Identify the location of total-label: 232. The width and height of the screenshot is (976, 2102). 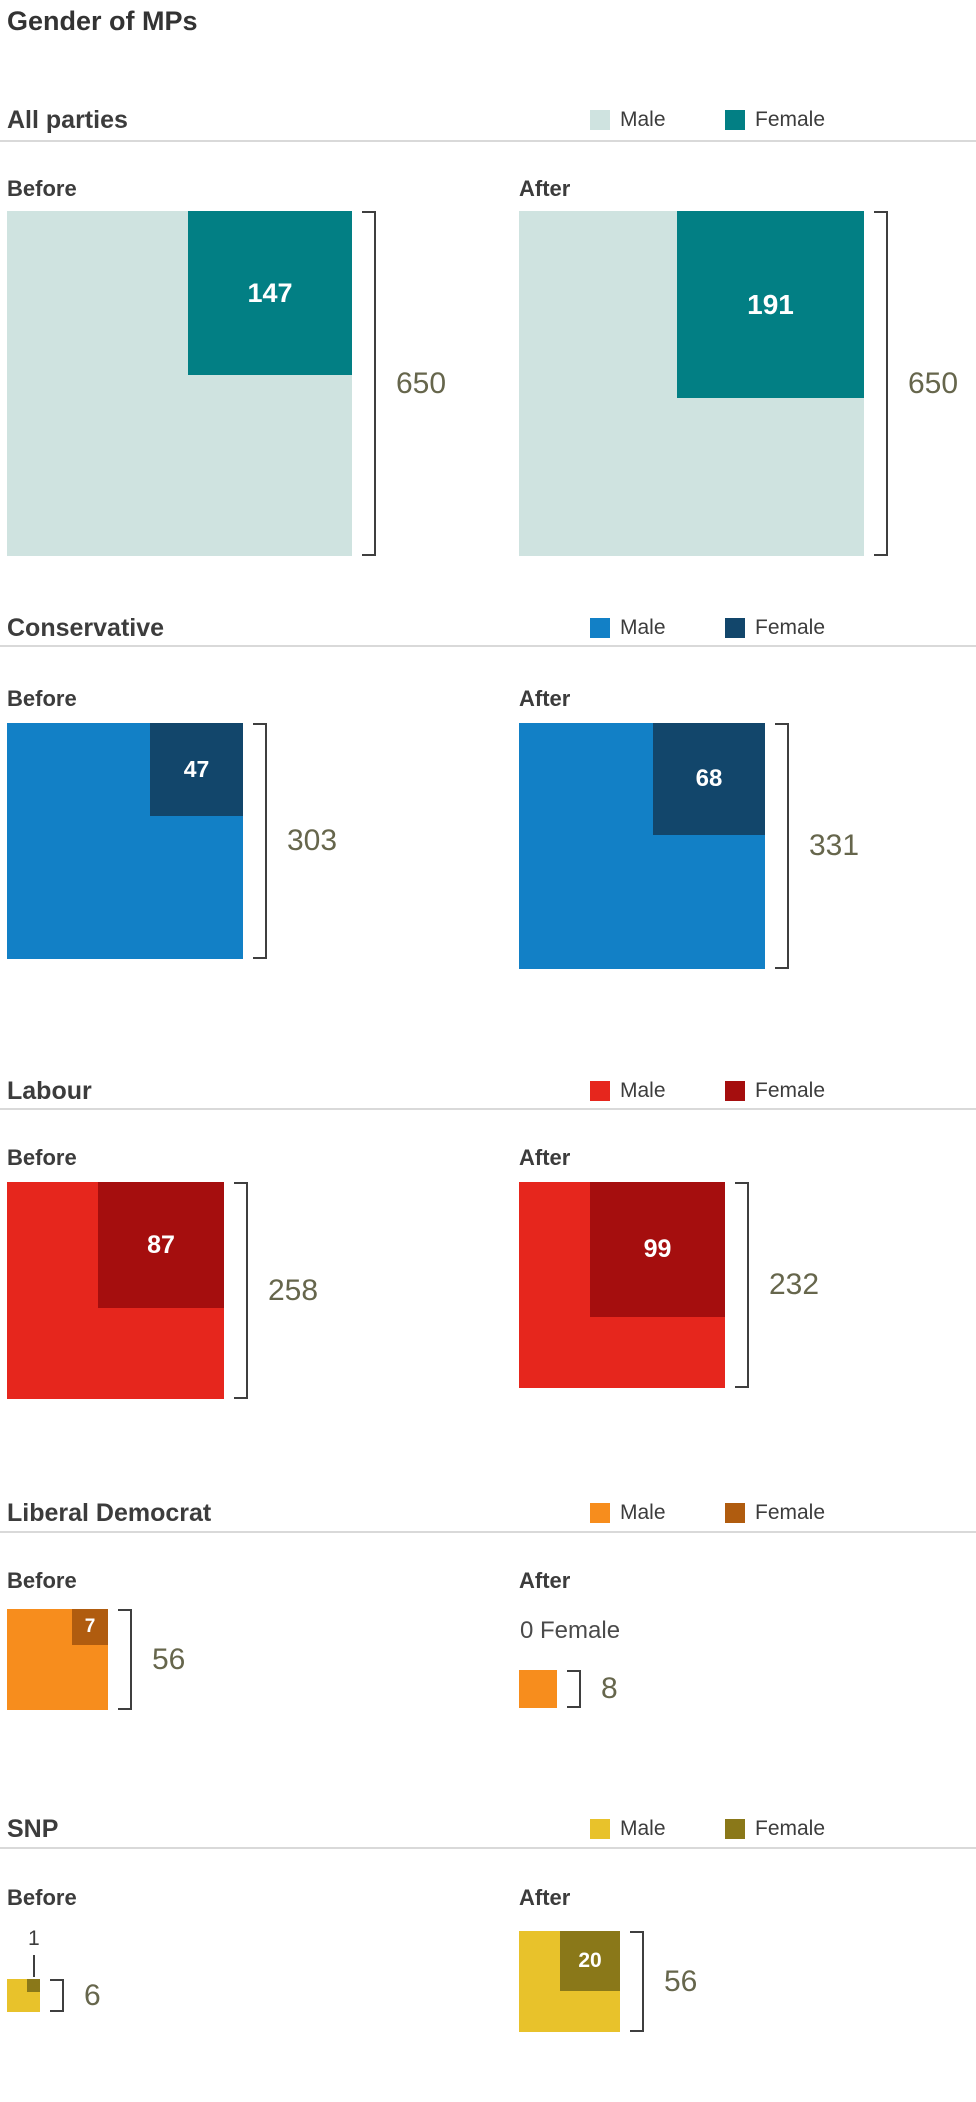
(794, 1284).